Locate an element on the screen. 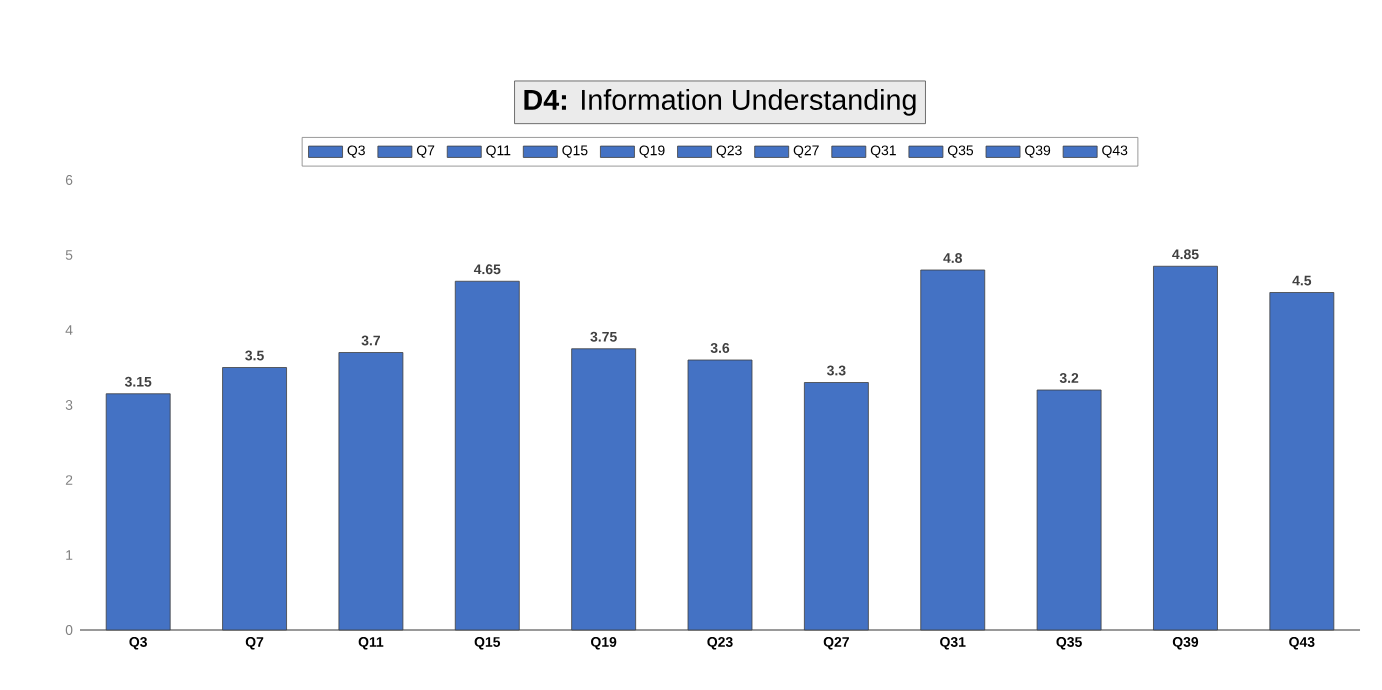 This screenshot has height=690, width=1382. chart-title: D4: Information Understanding is located at coordinates (720, 102).